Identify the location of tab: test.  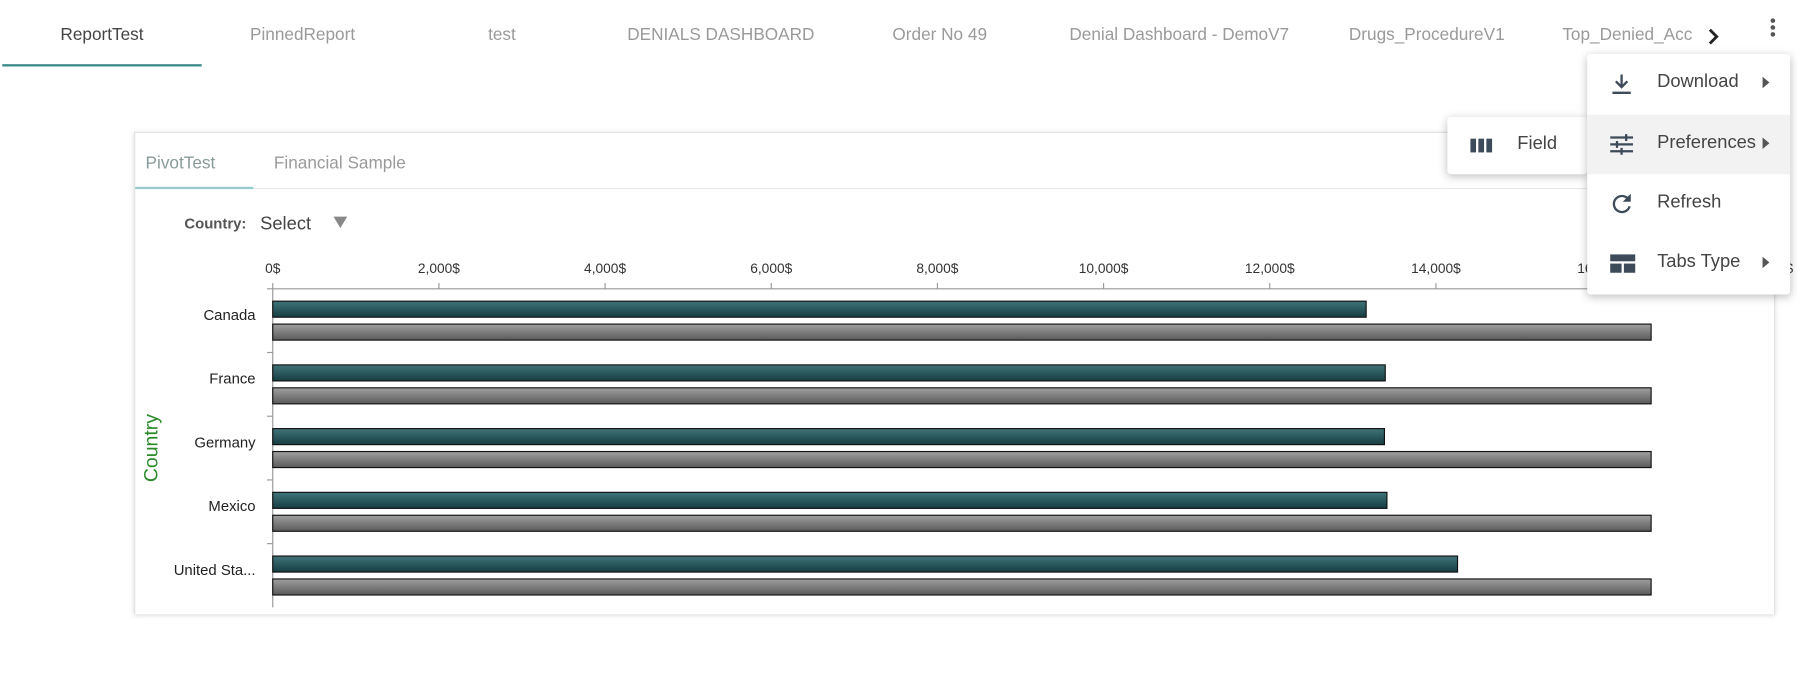
(502, 35).